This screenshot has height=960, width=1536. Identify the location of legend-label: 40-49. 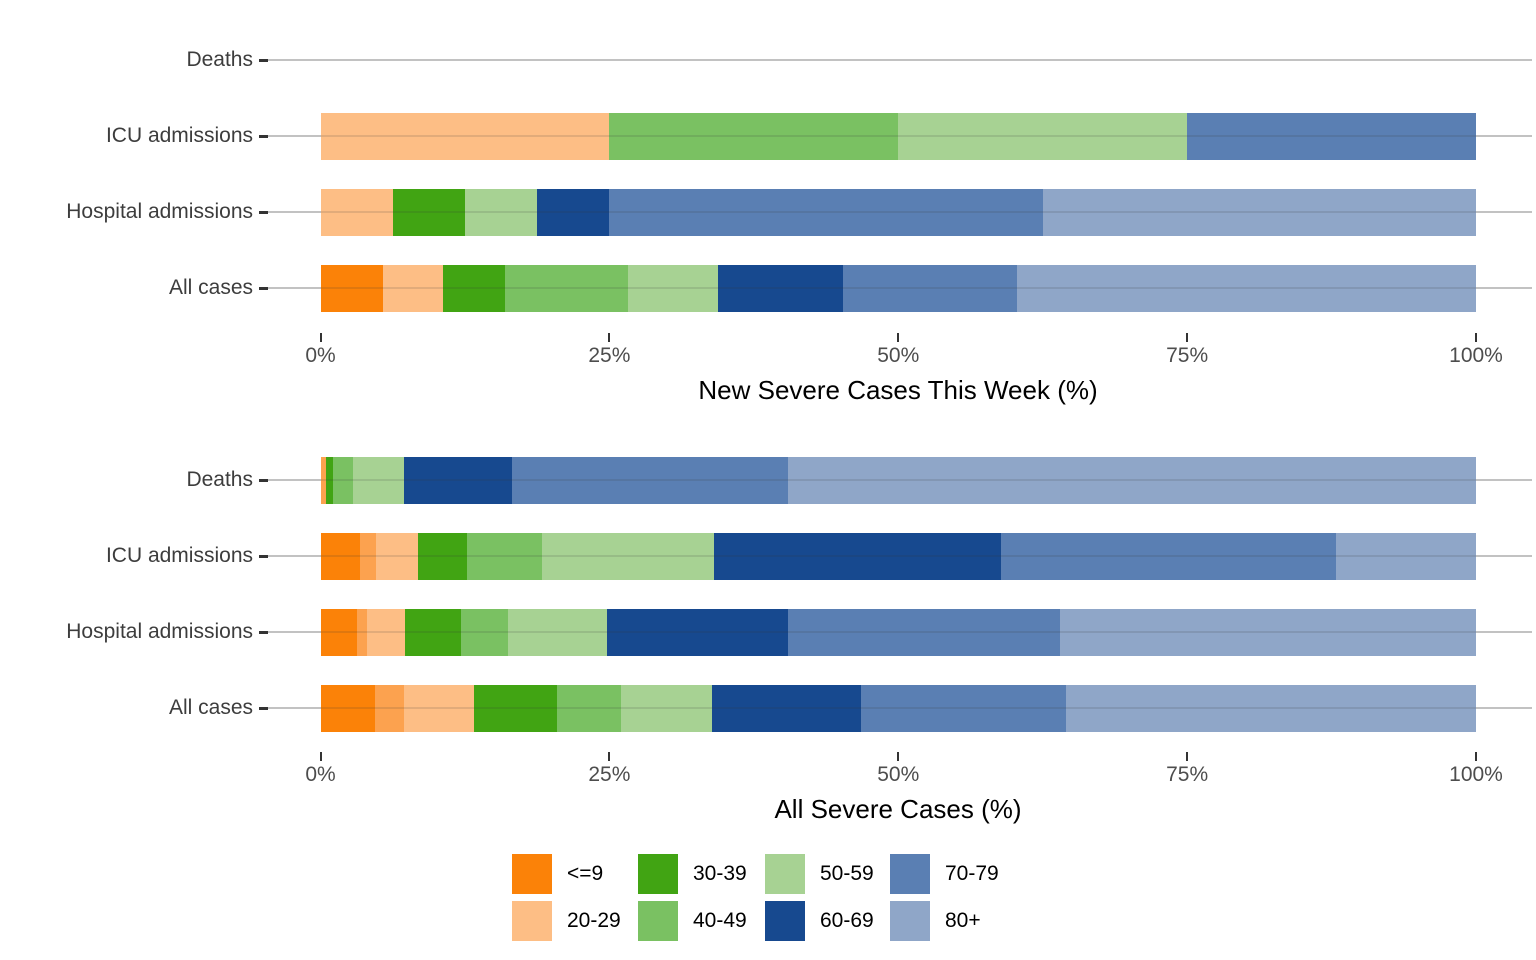
(720, 920).